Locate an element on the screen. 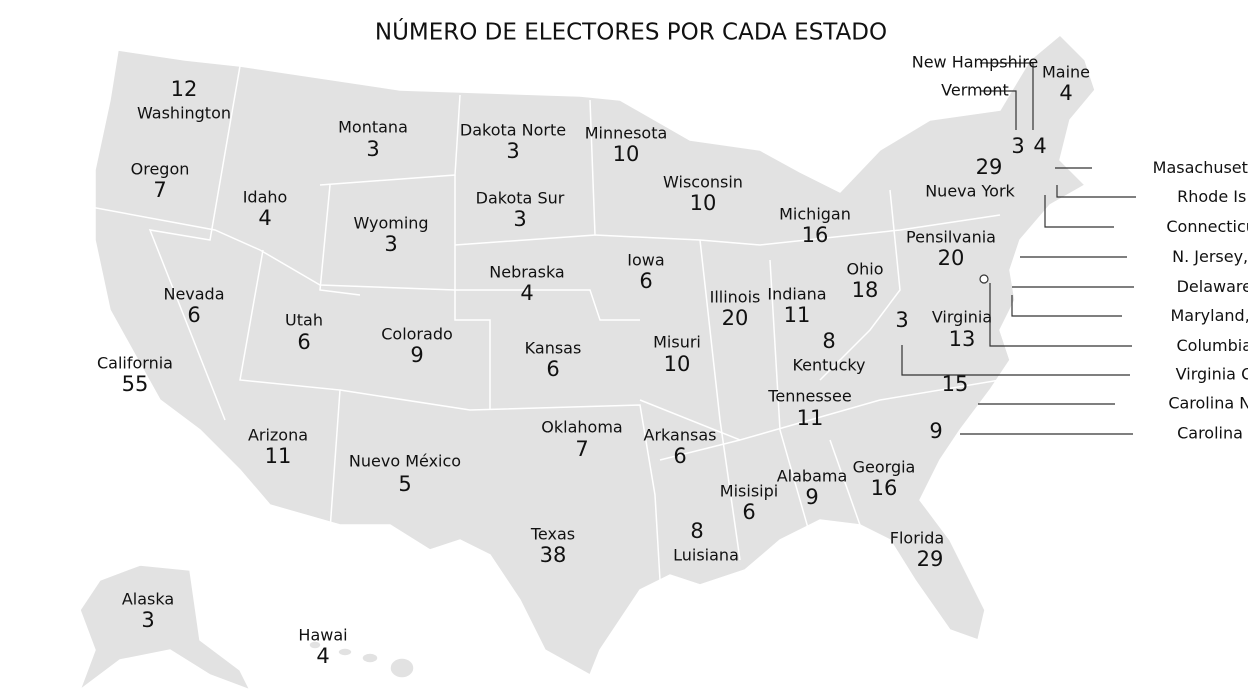 Image resolution: width=1248 pixels, height=698 pixels. state-name: Minnesota is located at coordinates (626, 133).